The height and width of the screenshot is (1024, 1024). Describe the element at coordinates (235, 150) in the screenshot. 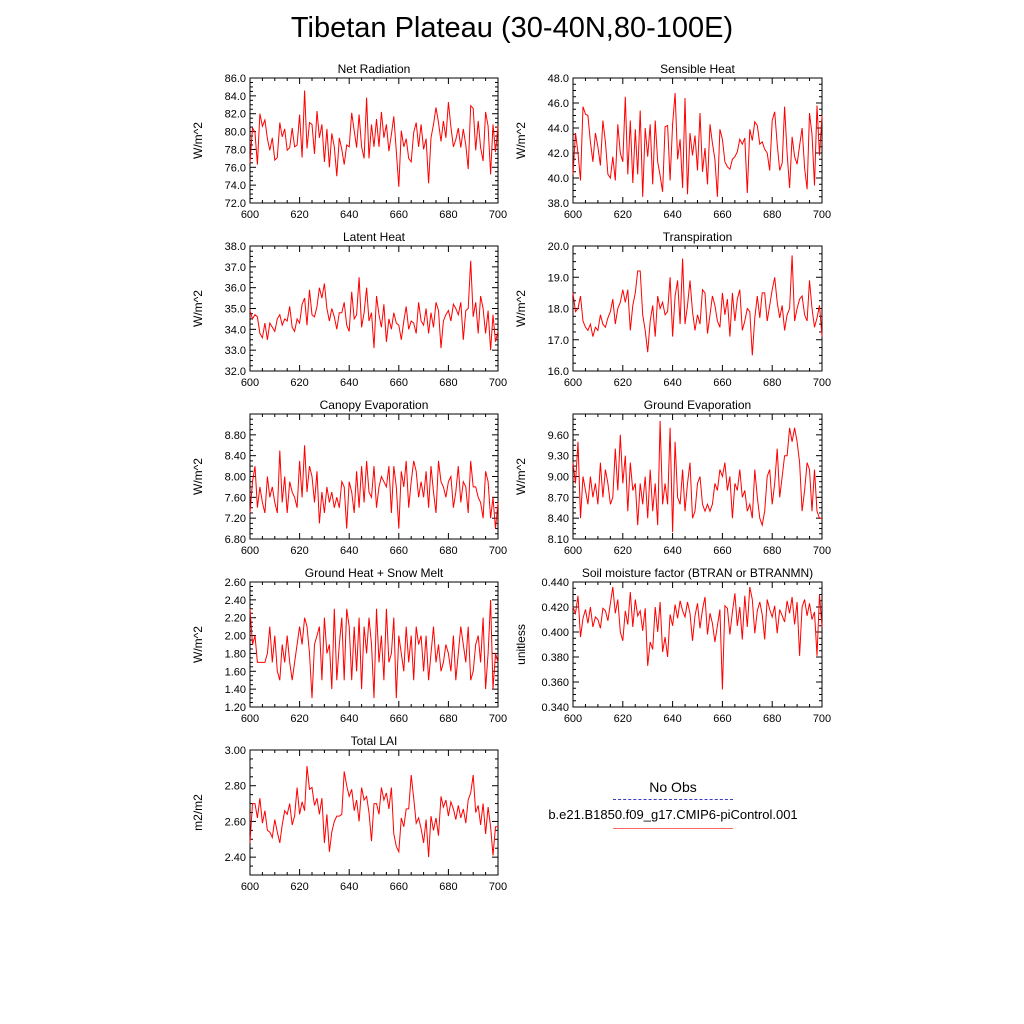

I see `y-tick-label: 78.0` at that location.